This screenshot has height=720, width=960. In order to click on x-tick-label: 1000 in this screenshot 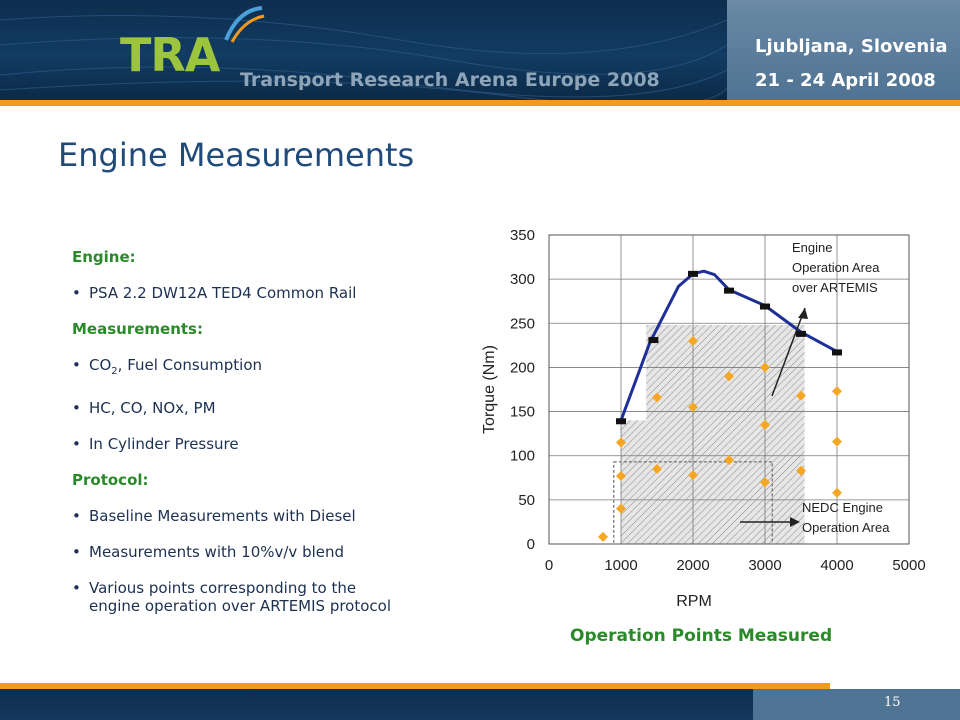, I will do `click(620, 565)`.